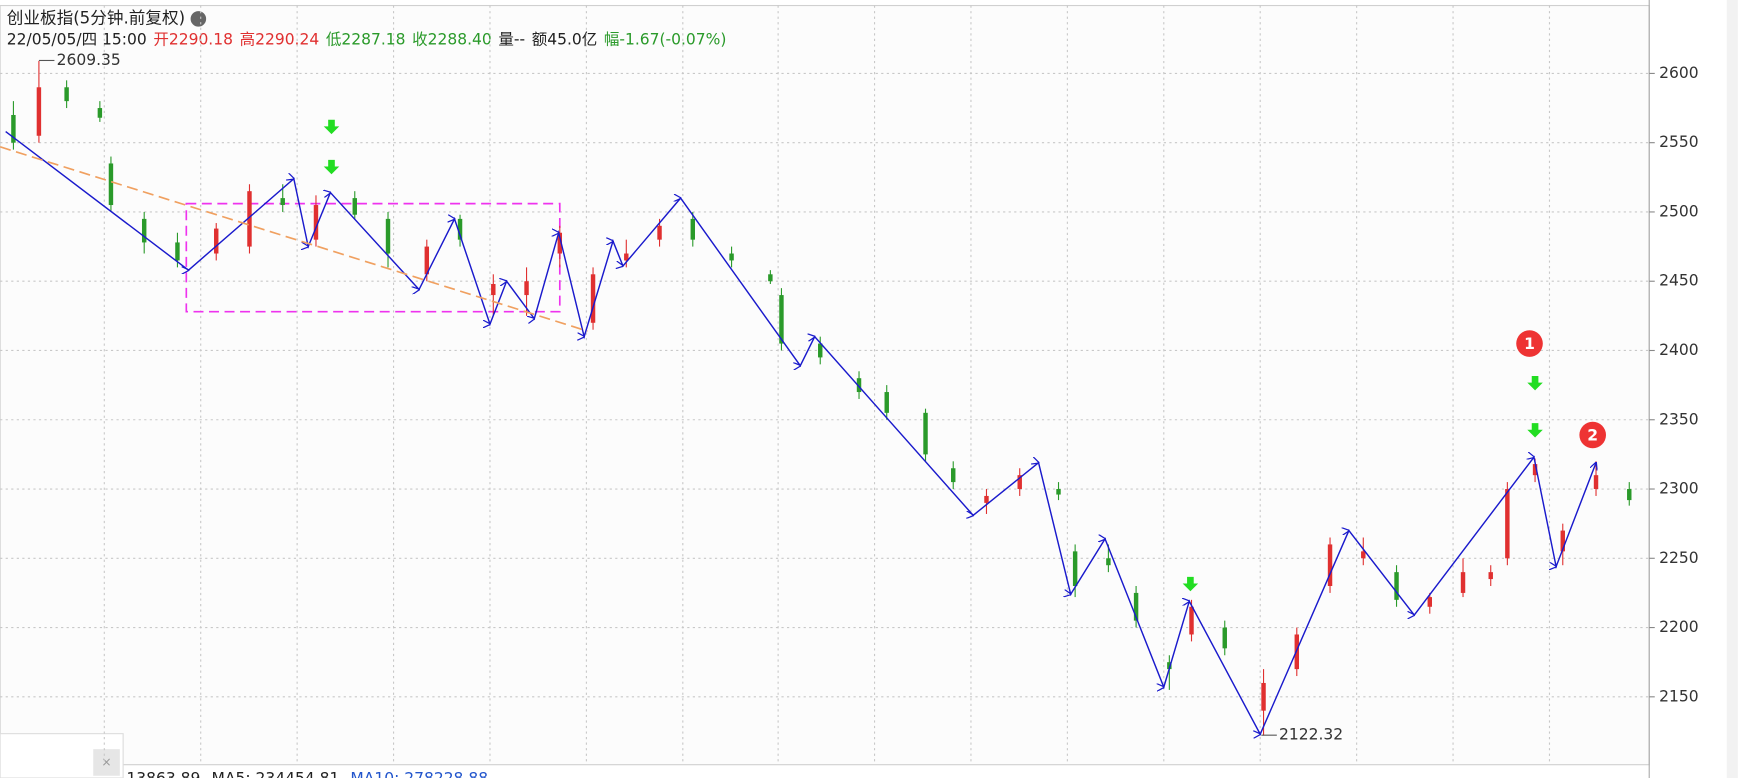 The width and height of the screenshot is (1738, 778). Describe the element at coordinates (511, 39) in the screenshot. I see `info-item: 量--` at that location.